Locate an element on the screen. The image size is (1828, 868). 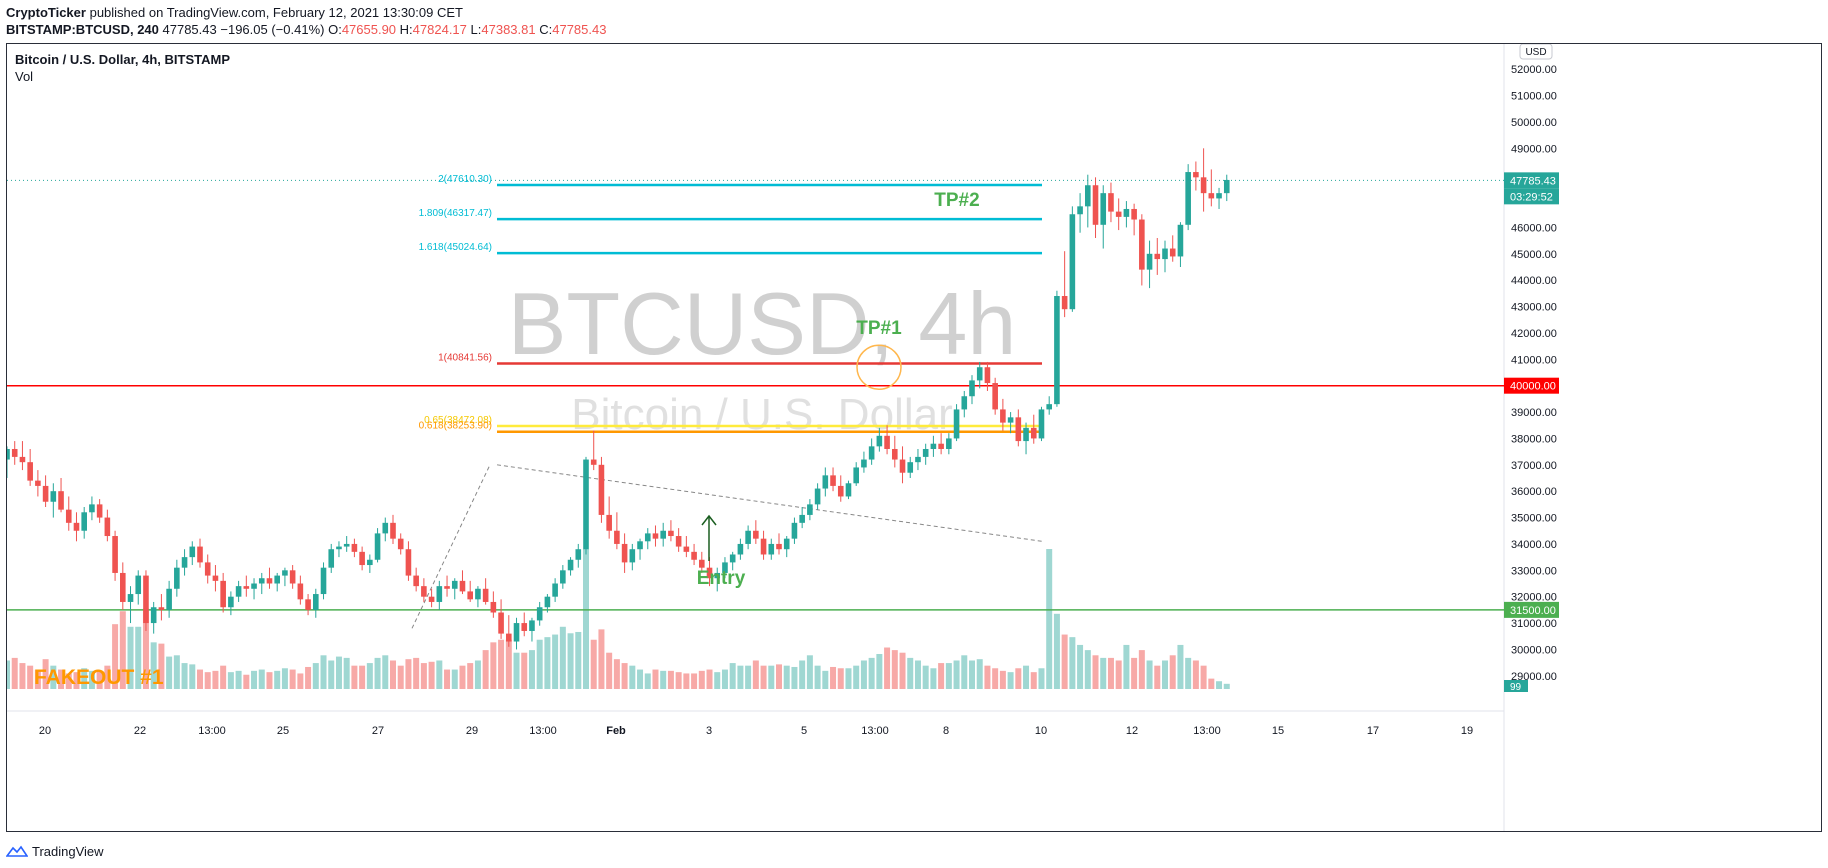
price-axis-tick: 32000.00 is located at coordinates (1534, 598).